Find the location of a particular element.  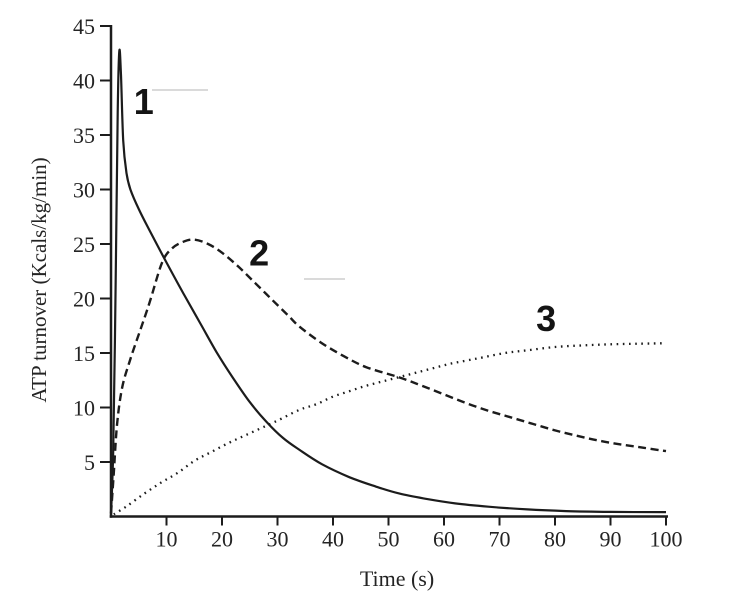

x-tick-label: 30 is located at coordinates (278, 539).